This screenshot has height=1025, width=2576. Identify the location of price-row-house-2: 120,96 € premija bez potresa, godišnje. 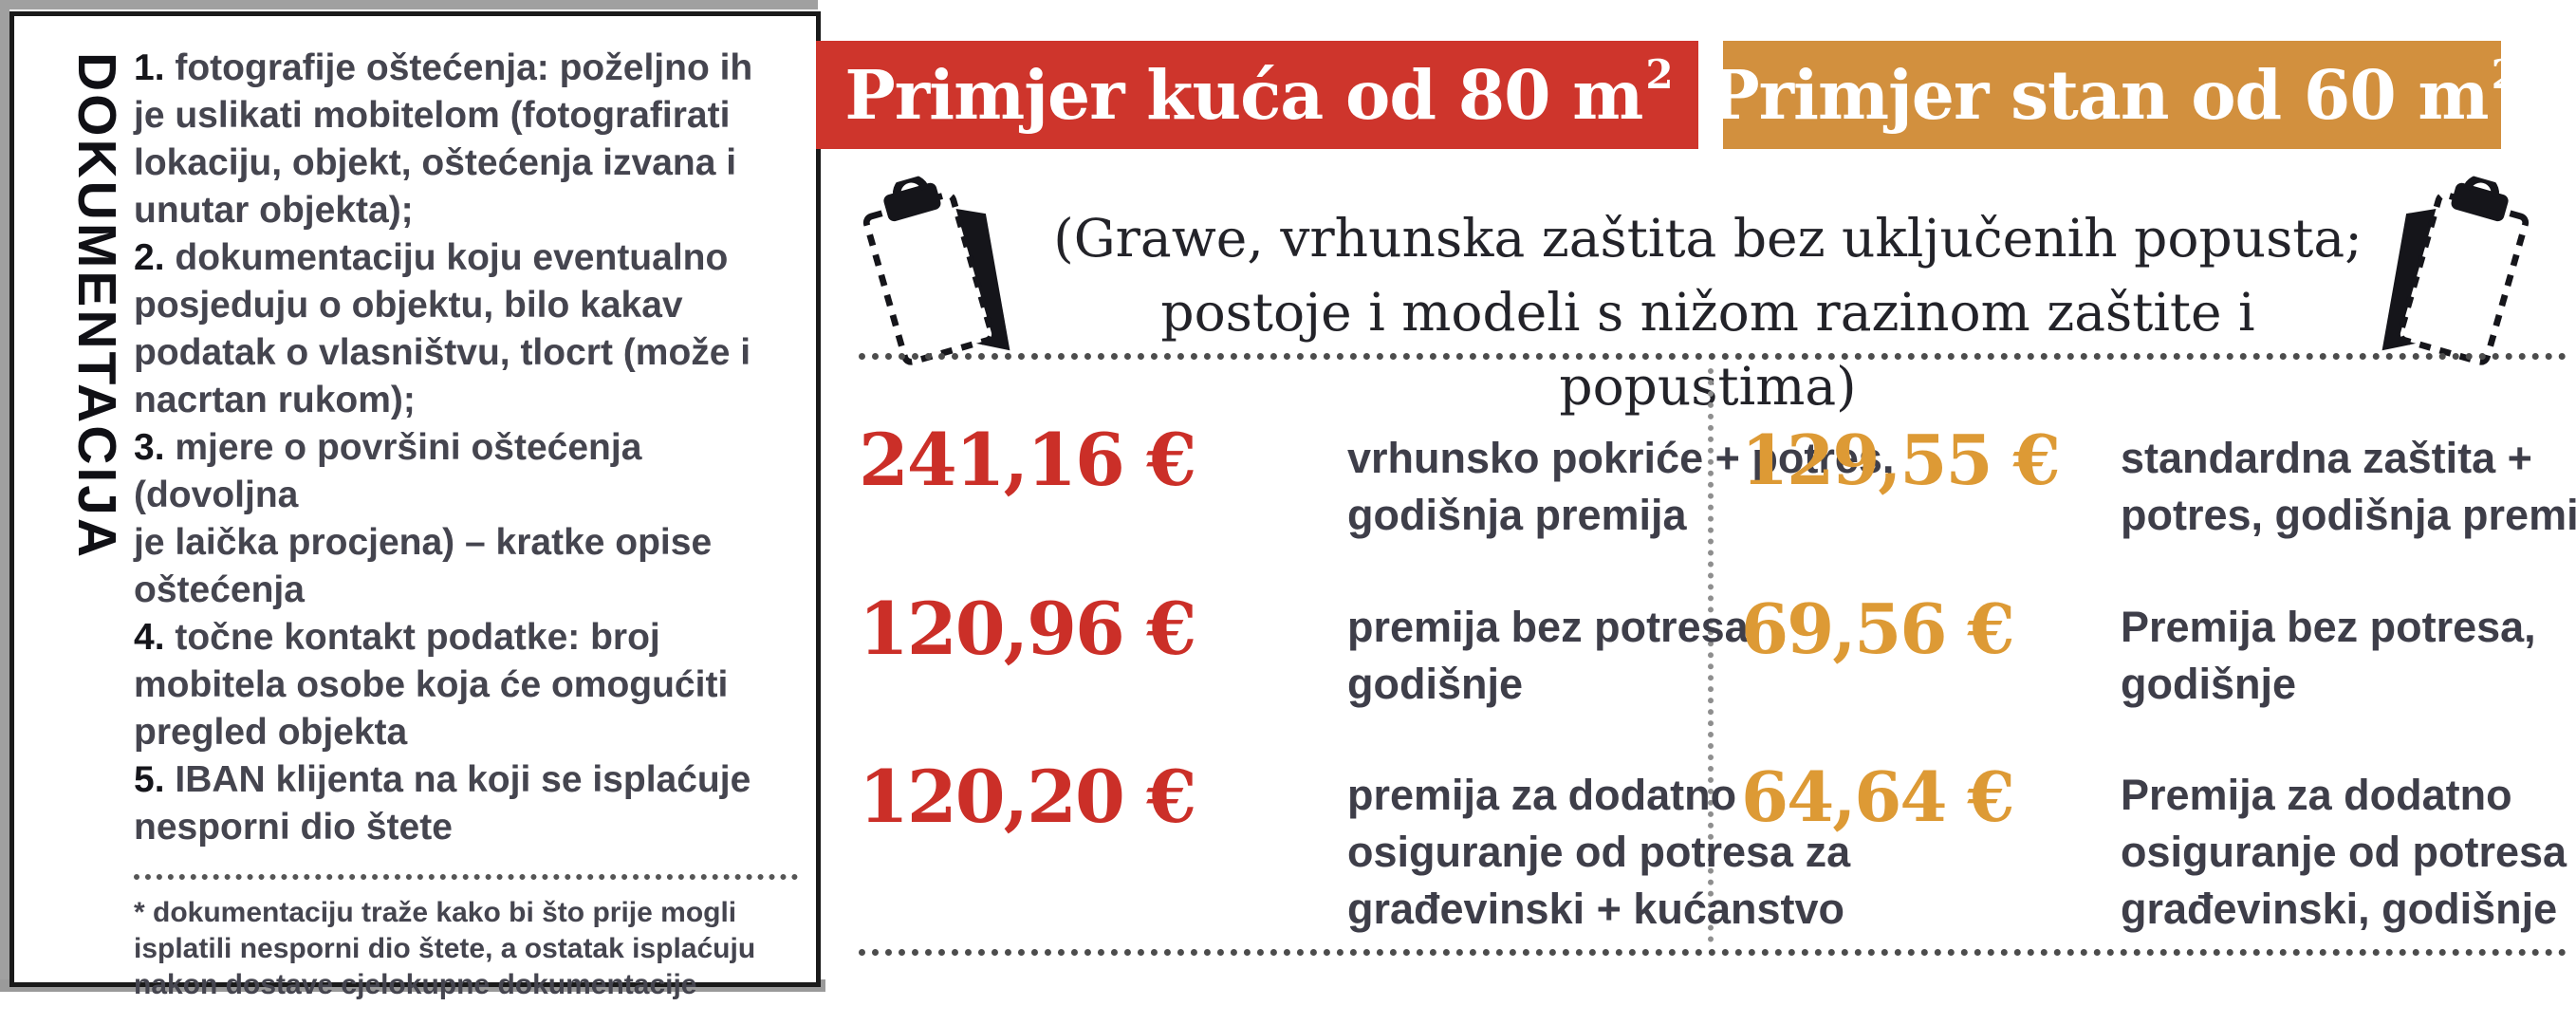
(1397, 652).